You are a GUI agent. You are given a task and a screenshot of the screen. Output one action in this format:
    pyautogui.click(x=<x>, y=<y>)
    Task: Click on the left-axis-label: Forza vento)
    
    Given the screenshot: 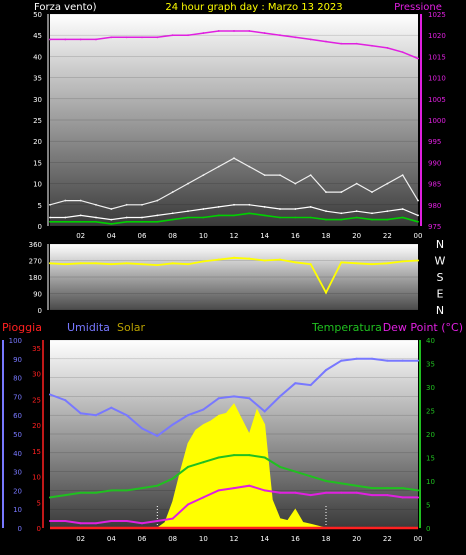 What is the action you would take?
    pyautogui.click(x=65, y=7)
    